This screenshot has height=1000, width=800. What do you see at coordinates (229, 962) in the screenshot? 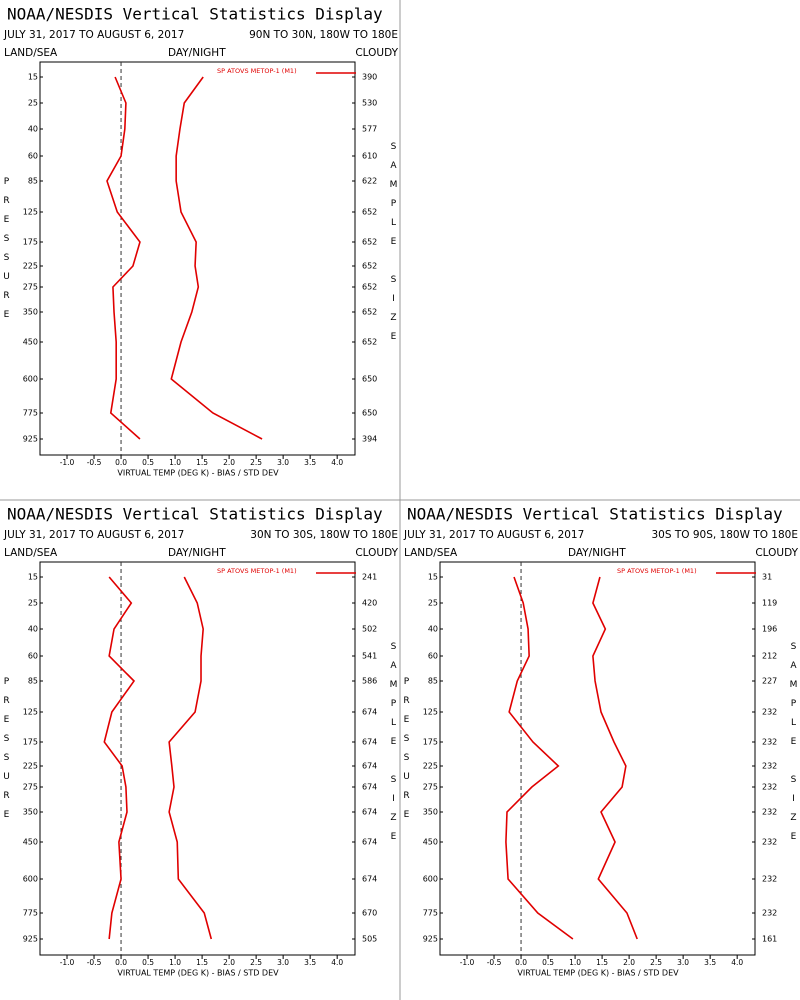
I see `x-tick-label: 2.0` at bounding box center [229, 962].